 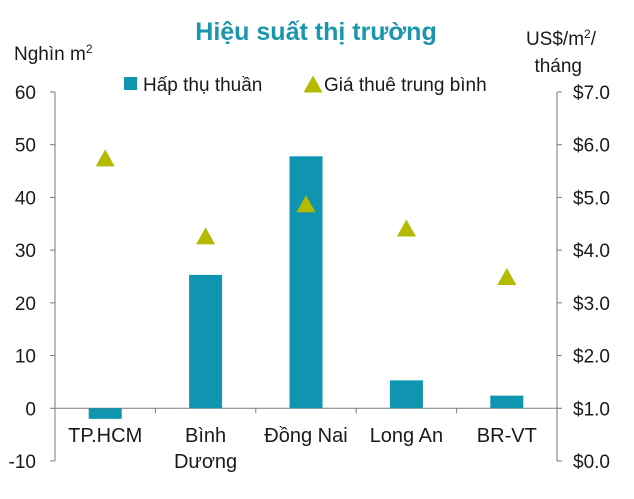 I want to click on category-label: Đồng Nai, so click(x=305, y=436).